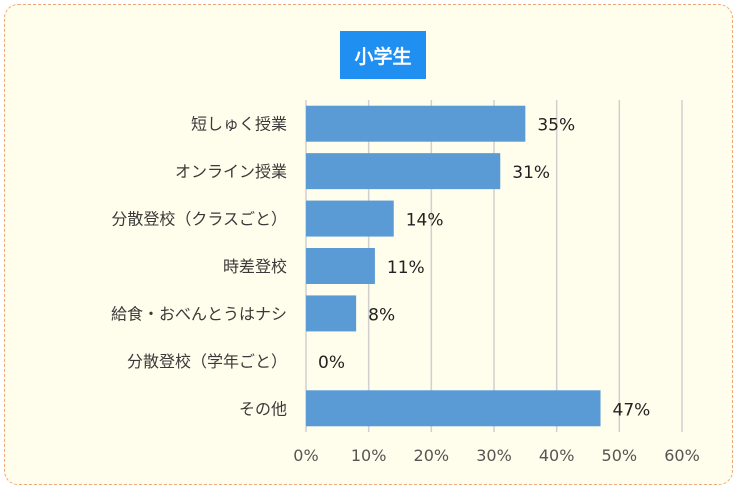 Image resolution: width=737 pixels, height=489 pixels. What do you see at coordinates (406, 268) in the screenshot?
I see `value-label: 11%` at bounding box center [406, 268].